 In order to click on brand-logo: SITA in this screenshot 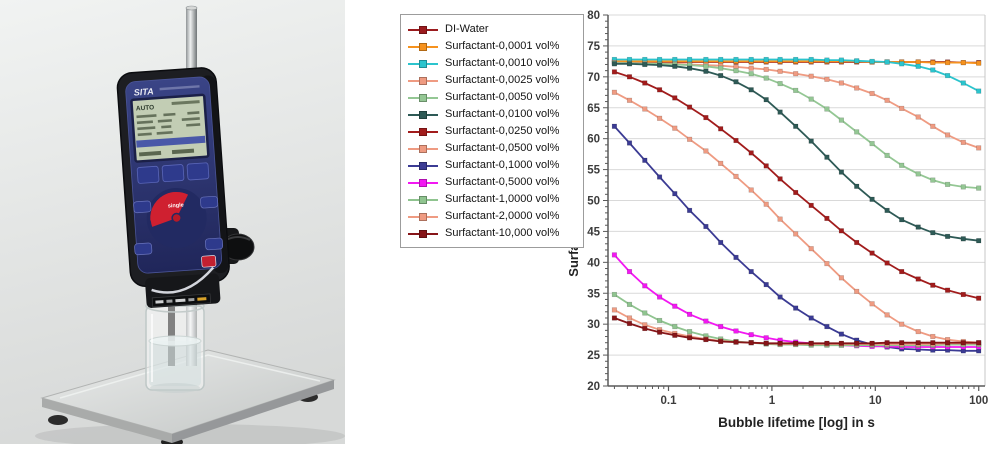, I will do `click(143, 91)`.